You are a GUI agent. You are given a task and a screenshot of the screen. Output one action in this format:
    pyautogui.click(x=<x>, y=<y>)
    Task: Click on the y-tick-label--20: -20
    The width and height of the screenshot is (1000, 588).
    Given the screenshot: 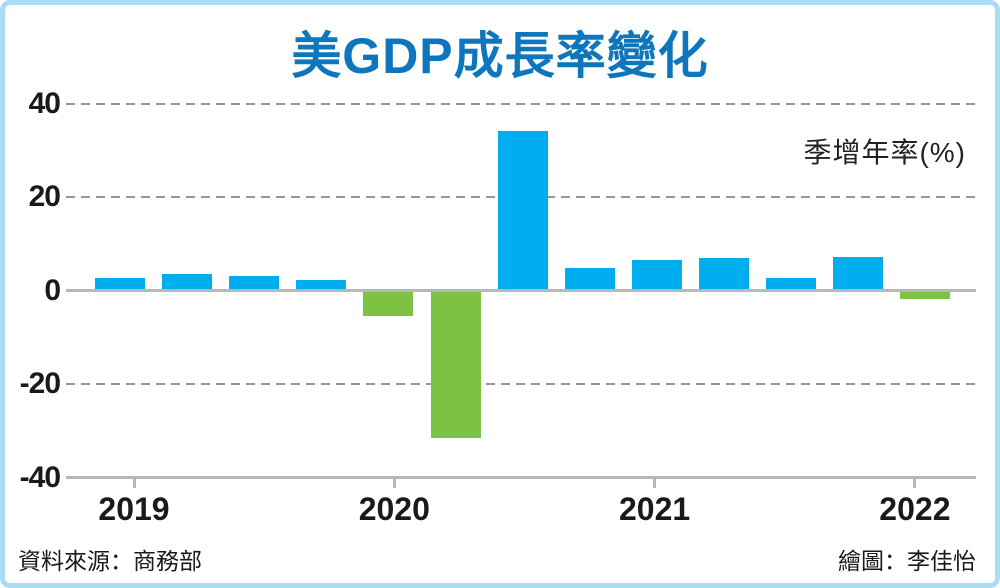 What is the action you would take?
    pyautogui.click(x=40, y=383)
    